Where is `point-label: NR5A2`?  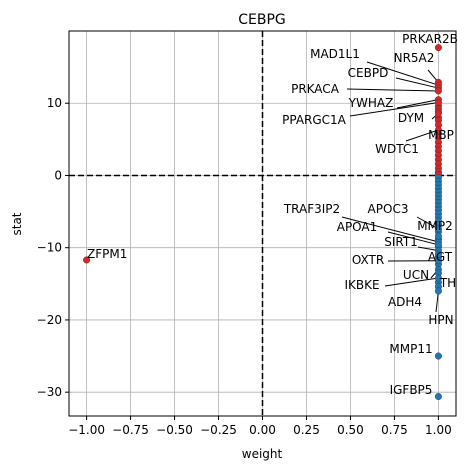
point-label: NR5A2 is located at coordinates (414, 58).